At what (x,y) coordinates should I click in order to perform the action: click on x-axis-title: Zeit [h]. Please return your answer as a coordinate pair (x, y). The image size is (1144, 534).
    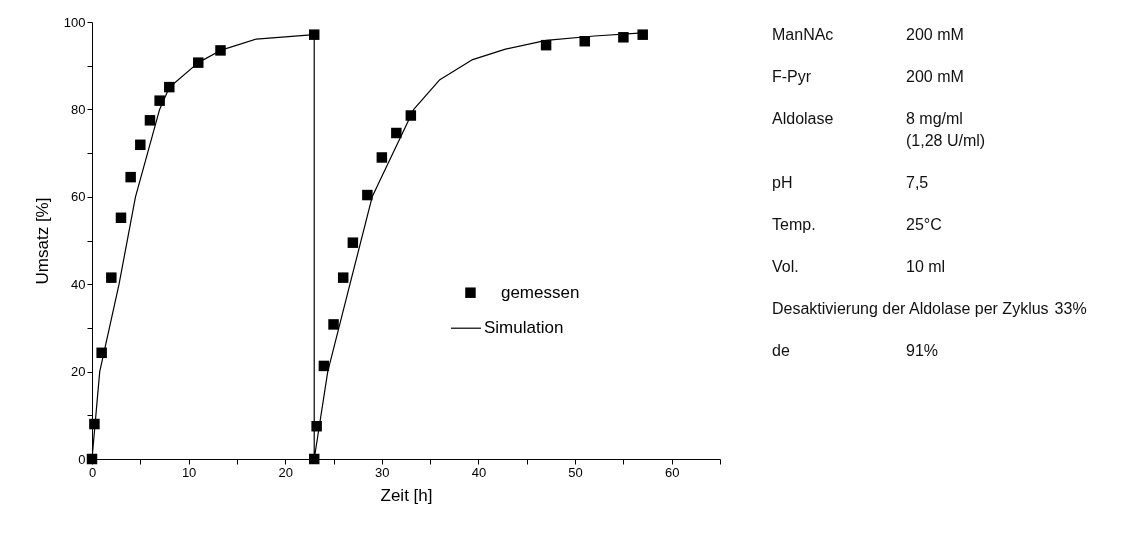
    Looking at the image, I should click on (406, 495).